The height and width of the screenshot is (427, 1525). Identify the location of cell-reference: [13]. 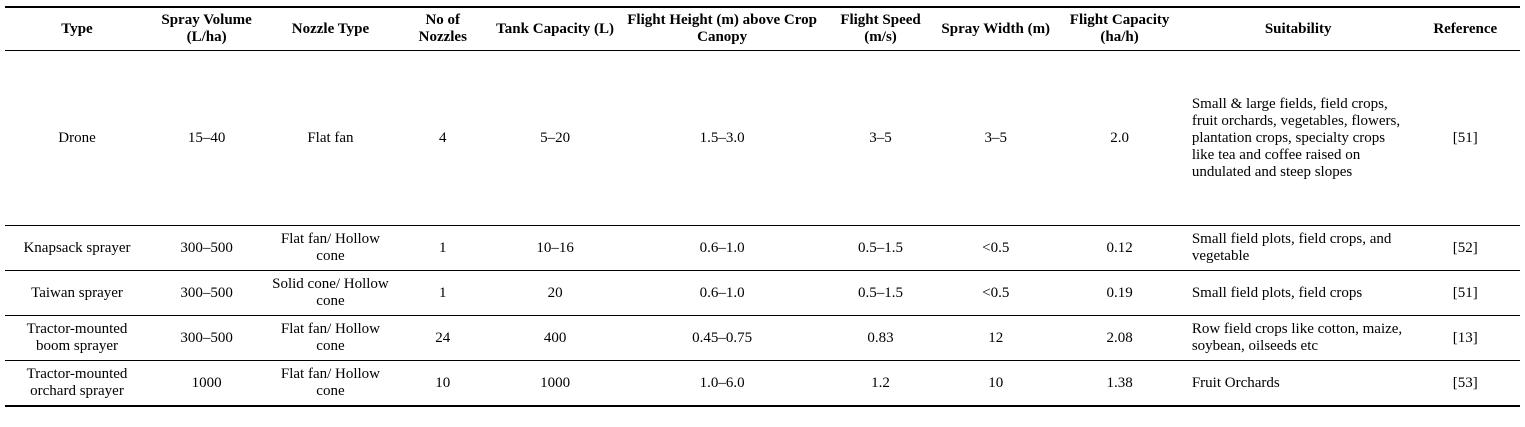
(1465, 337).